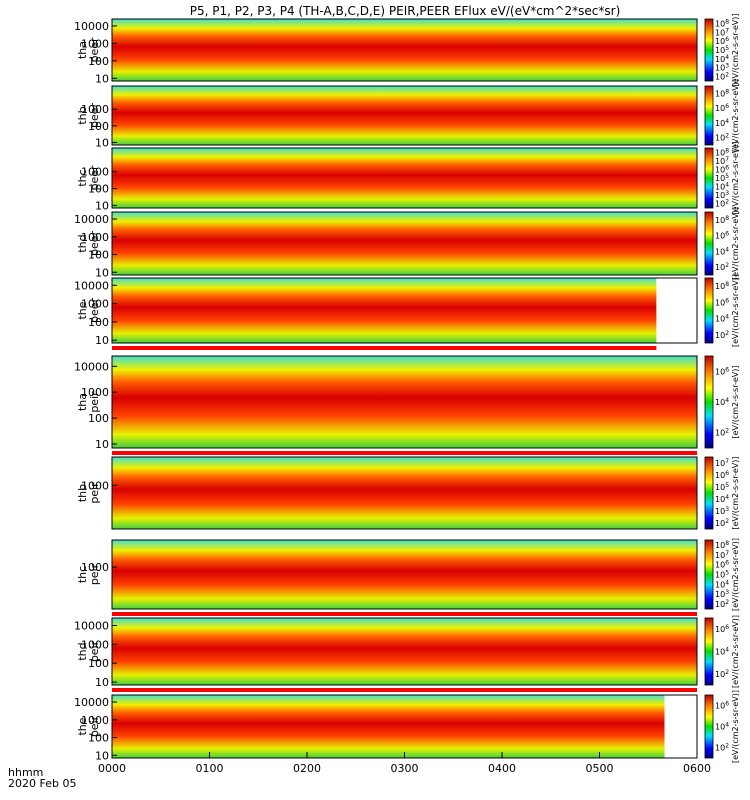 This screenshot has width=750, height=800. Describe the element at coordinates (88, 726) in the screenshot. I see `panel-y-label: thepeir` at that location.